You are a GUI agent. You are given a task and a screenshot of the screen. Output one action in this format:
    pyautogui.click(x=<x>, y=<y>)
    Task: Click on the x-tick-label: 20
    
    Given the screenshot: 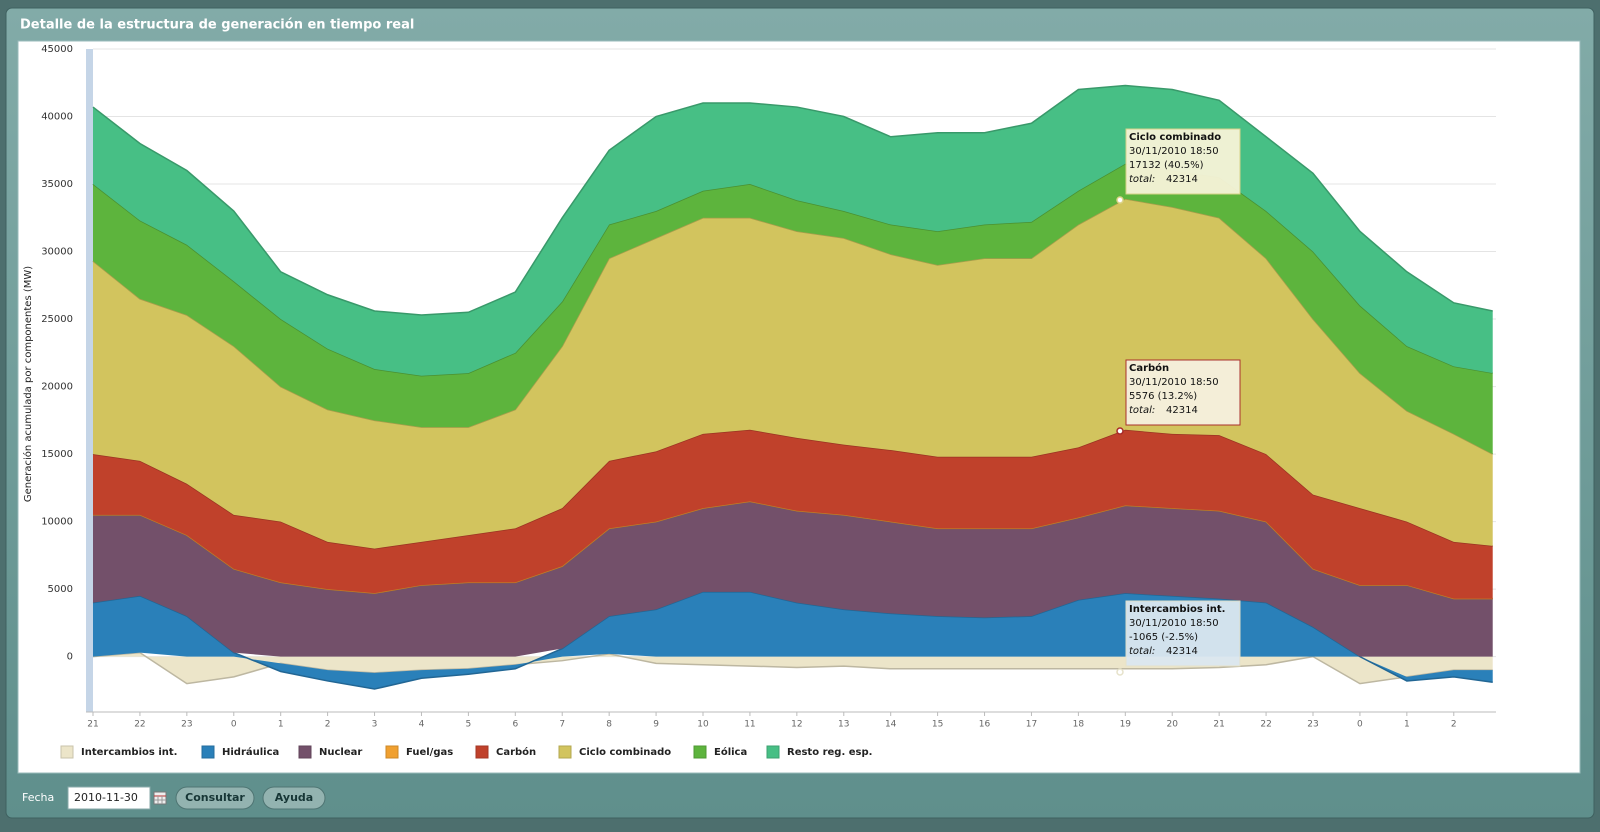 What is the action you would take?
    pyautogui.click(x=1173, y=725)
    